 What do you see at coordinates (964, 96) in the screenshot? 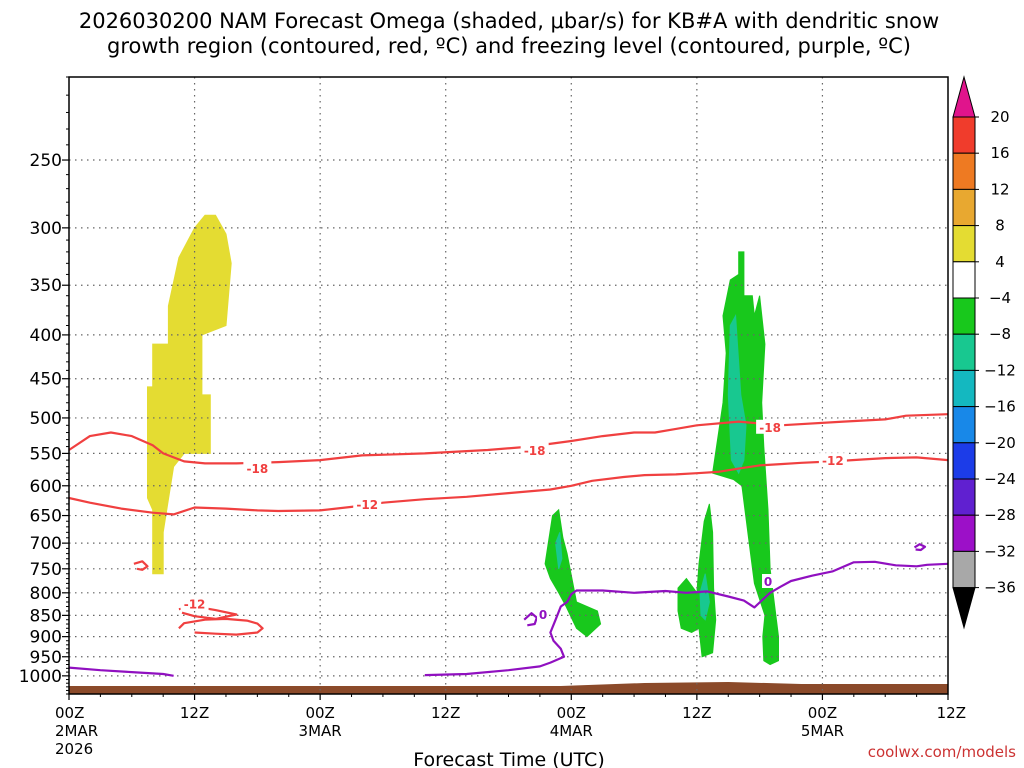
I see `colorbar-top-triangle` at bounding box center [964, 96].